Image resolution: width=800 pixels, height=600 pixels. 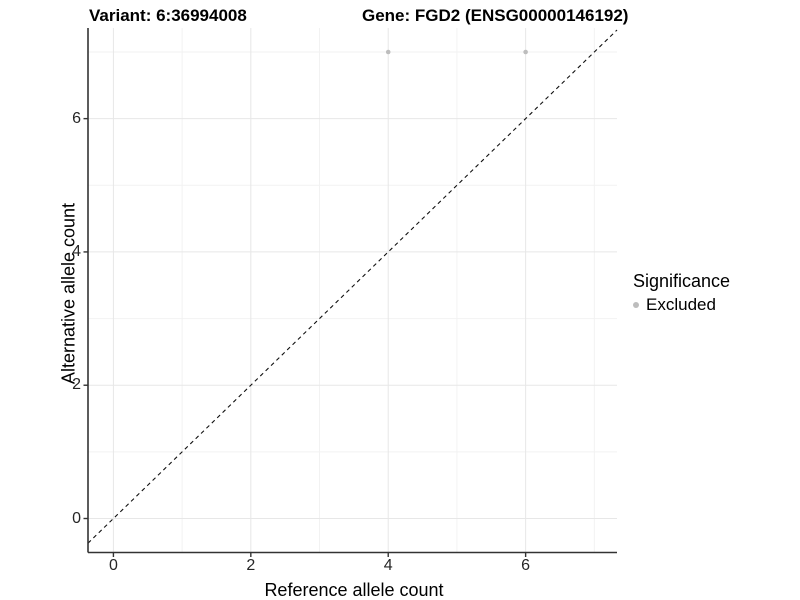 What do you see at coordinates (388, 565) in the screenshot?
I see `x-tick-label: 4` at bounding box center [388, 565].